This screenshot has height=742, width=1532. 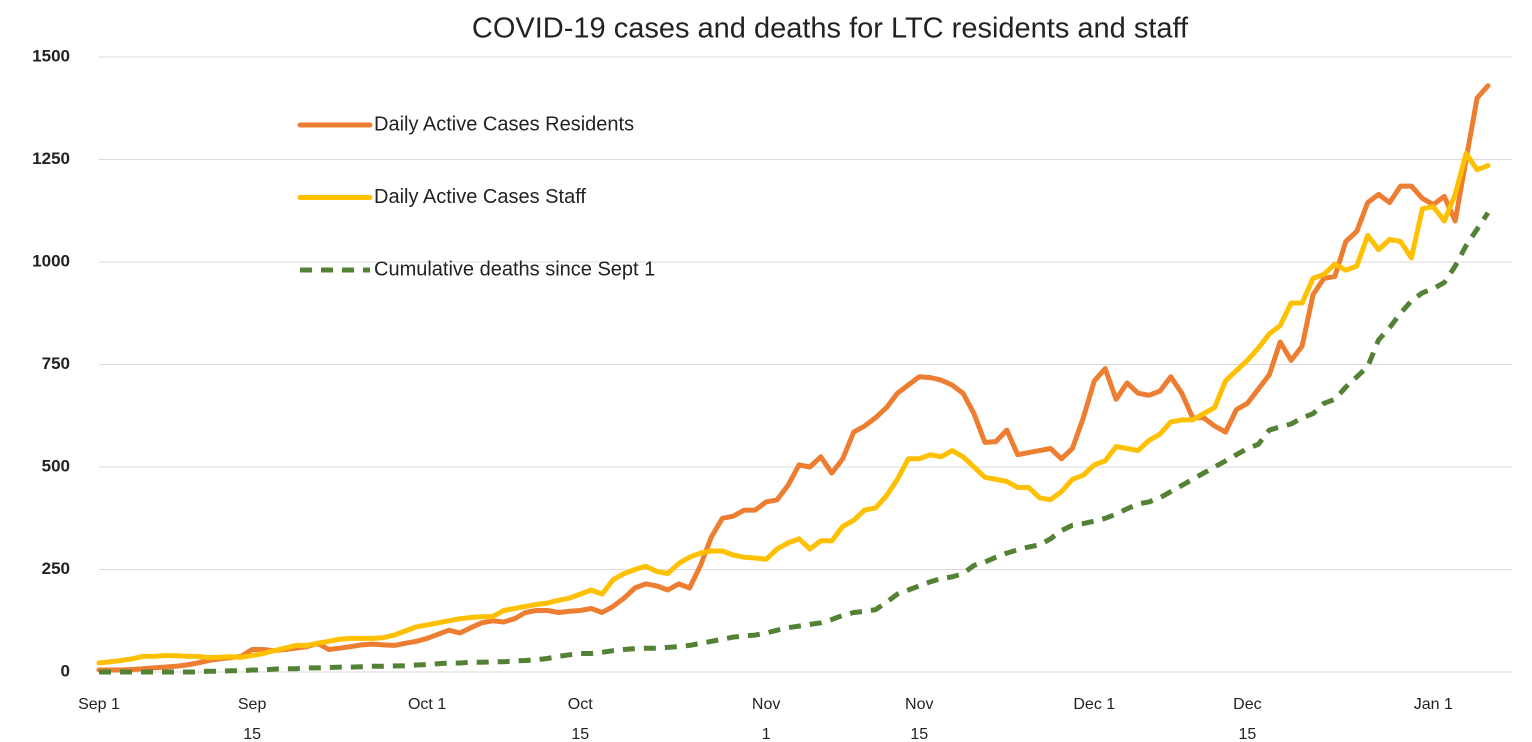 What do you see at coordinates (51, 260) in the screenshot?
I see `y-tick-label: 1000` at bounding box center [51, 260].